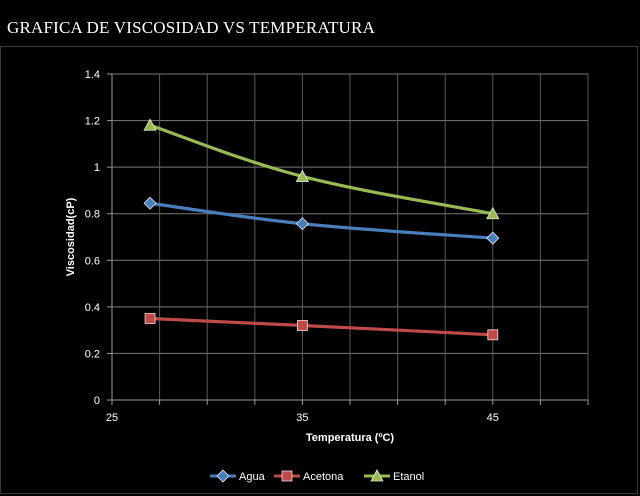  What do you see at coordinates (252, 477) in the screenshot?
I see `legend-label-agua: Agua` at bounding box center [252, 477].